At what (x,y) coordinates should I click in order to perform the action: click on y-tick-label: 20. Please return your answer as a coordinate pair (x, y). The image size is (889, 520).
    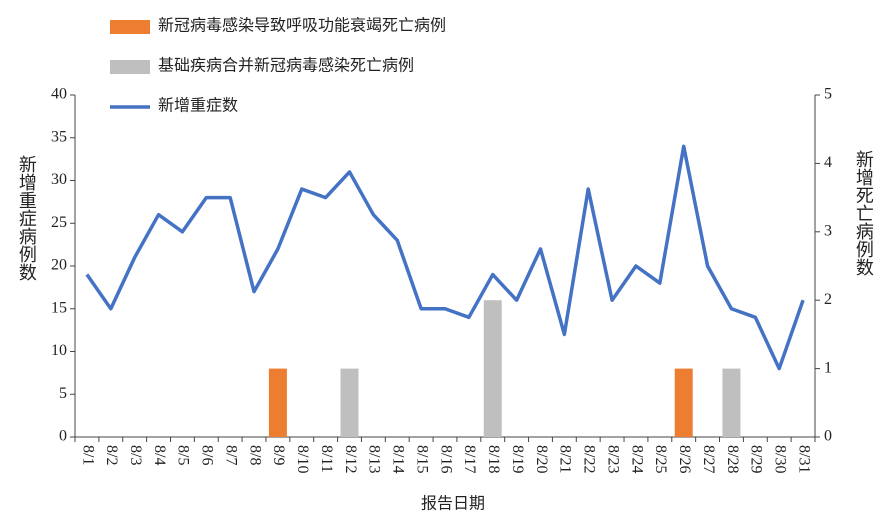
    Looking at the image, I should click on (59, 265).